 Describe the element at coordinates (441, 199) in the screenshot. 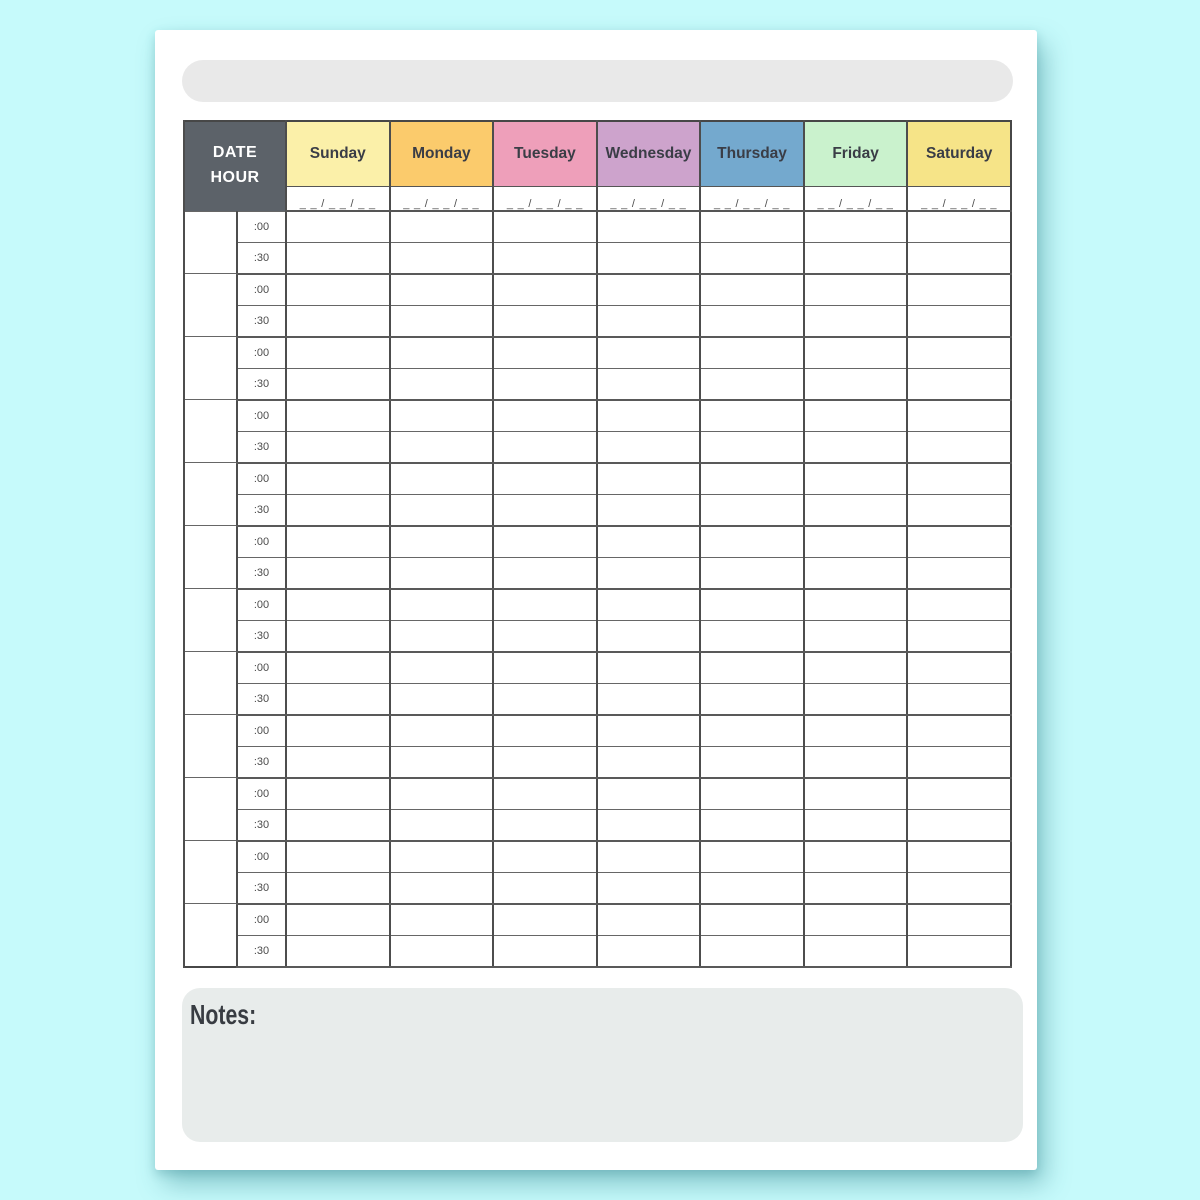

I see `date-field-monday: _ _ / _ _ / _ _` at that location.